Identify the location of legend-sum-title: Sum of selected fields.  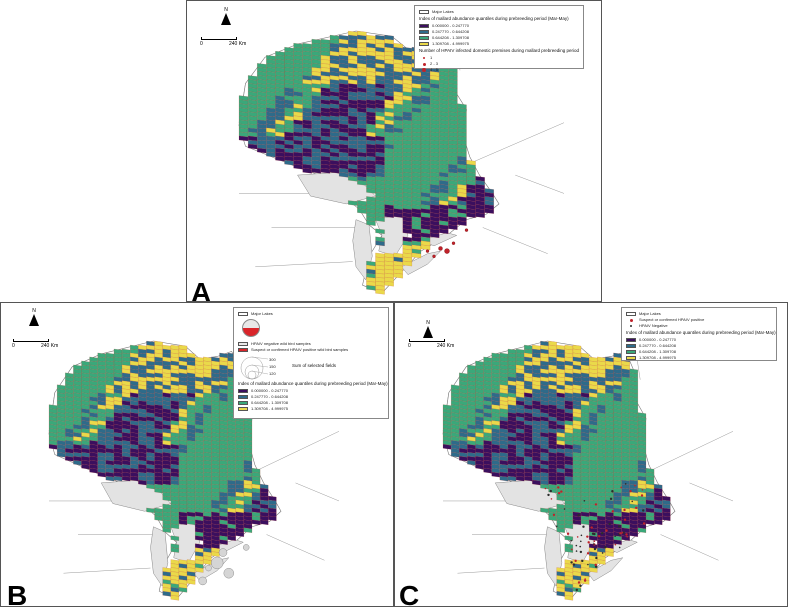
(314, 365).